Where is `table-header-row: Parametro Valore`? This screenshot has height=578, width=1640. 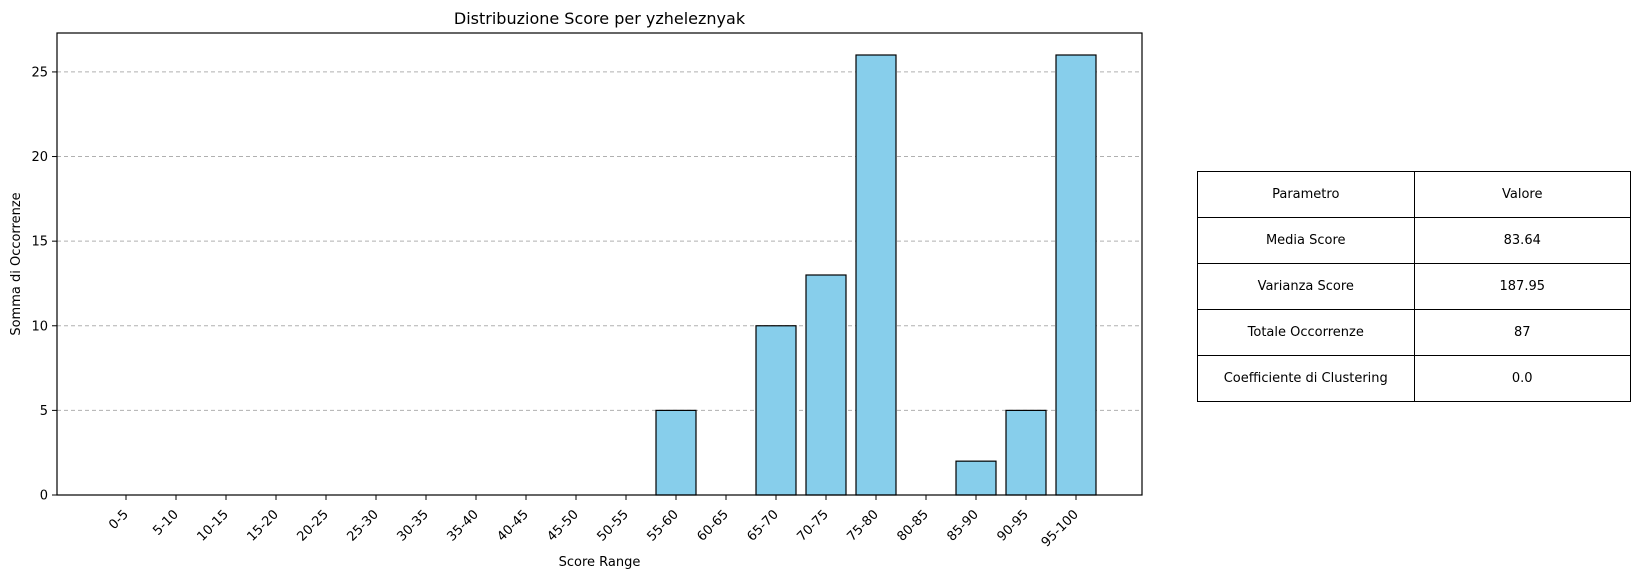
table-header-row: Parametro Valore is located at coordinates (1414, 194).